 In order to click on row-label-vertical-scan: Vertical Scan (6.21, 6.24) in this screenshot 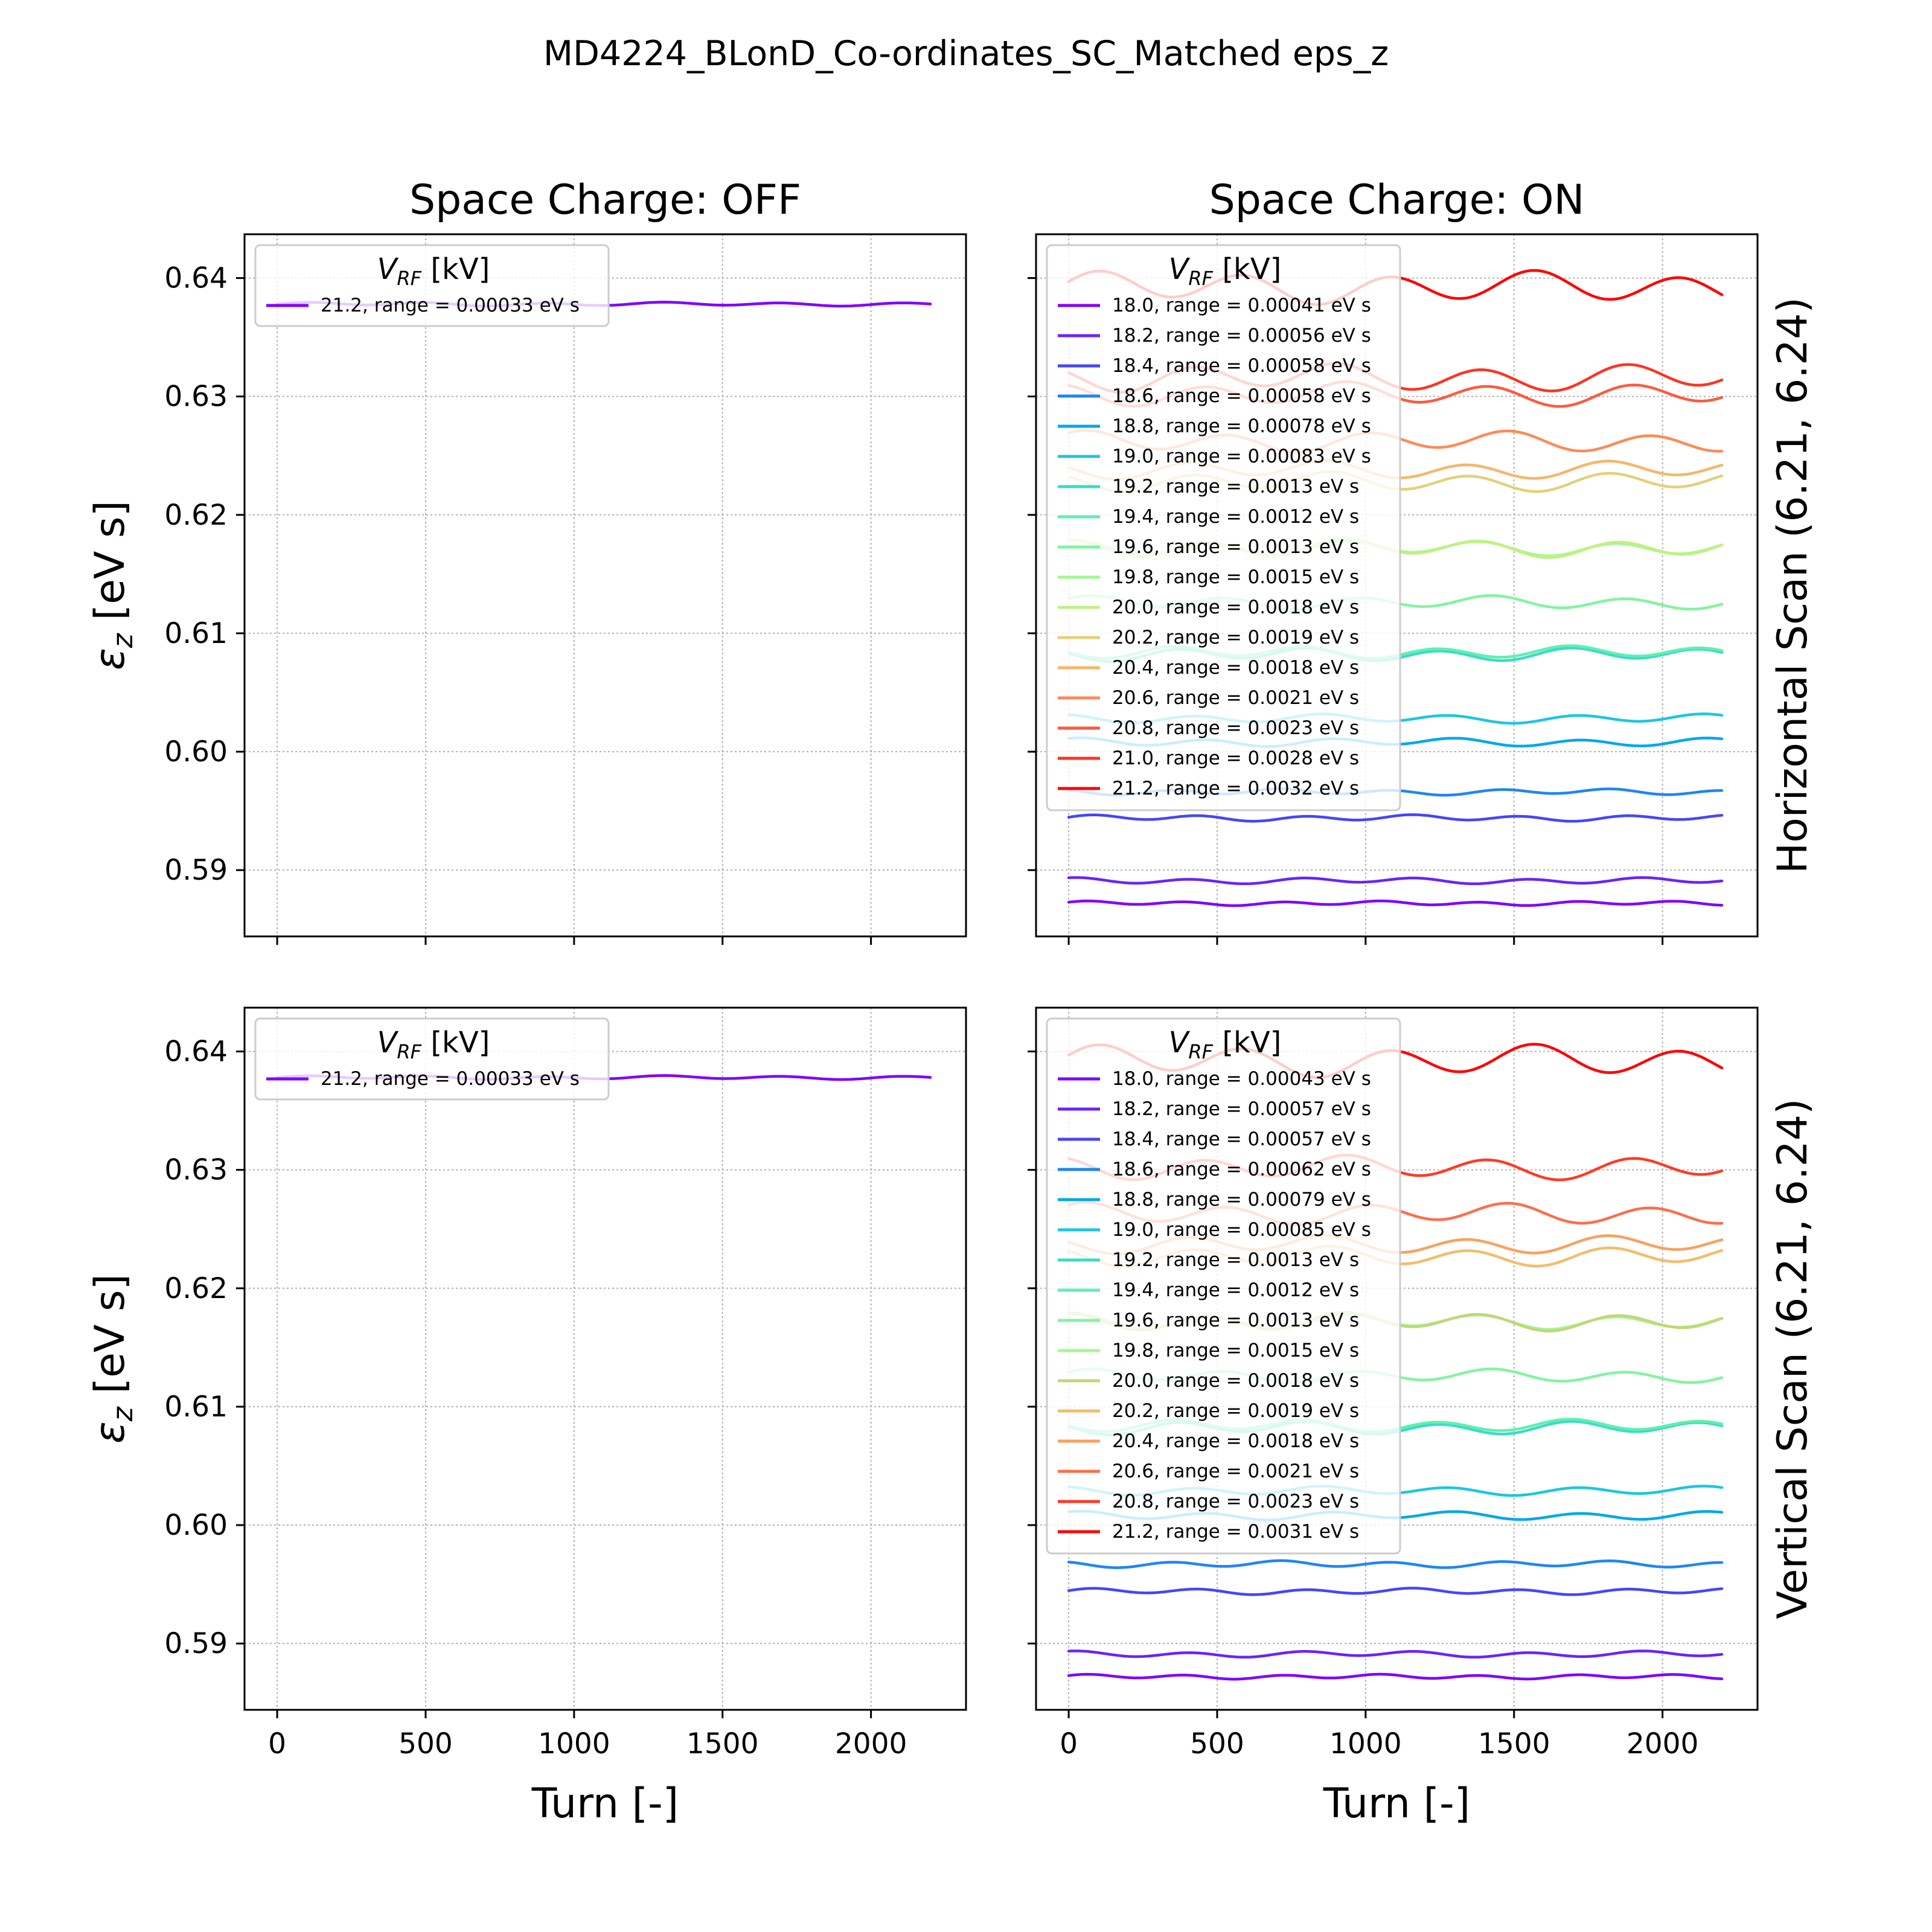, I will do `click(1793, 1358)`.